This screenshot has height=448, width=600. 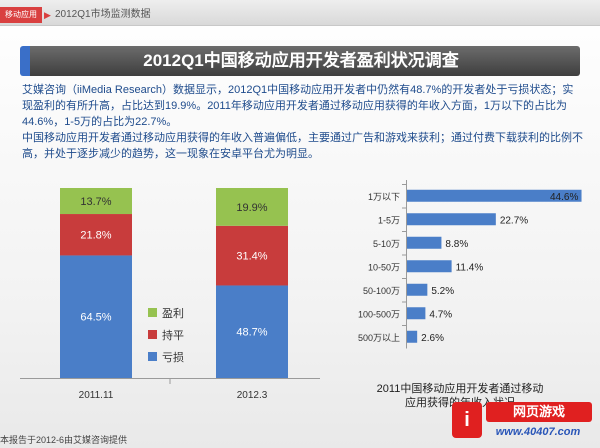 I want to click on top-bar: 移动应用 ▶ 2012Q1市场监测数据, so click(x=300, y=13).